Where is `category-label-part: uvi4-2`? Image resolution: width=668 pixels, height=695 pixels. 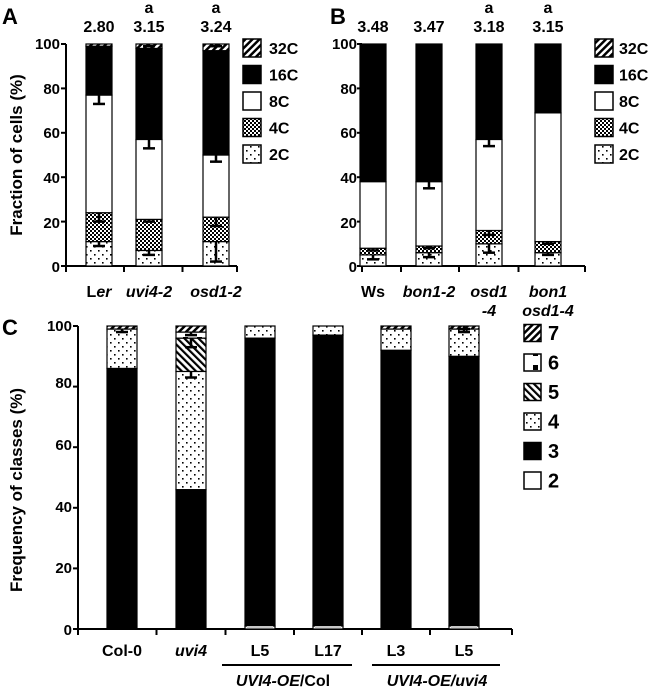 category-label-part: uvi4-2 is located at coordinates (149, 292).